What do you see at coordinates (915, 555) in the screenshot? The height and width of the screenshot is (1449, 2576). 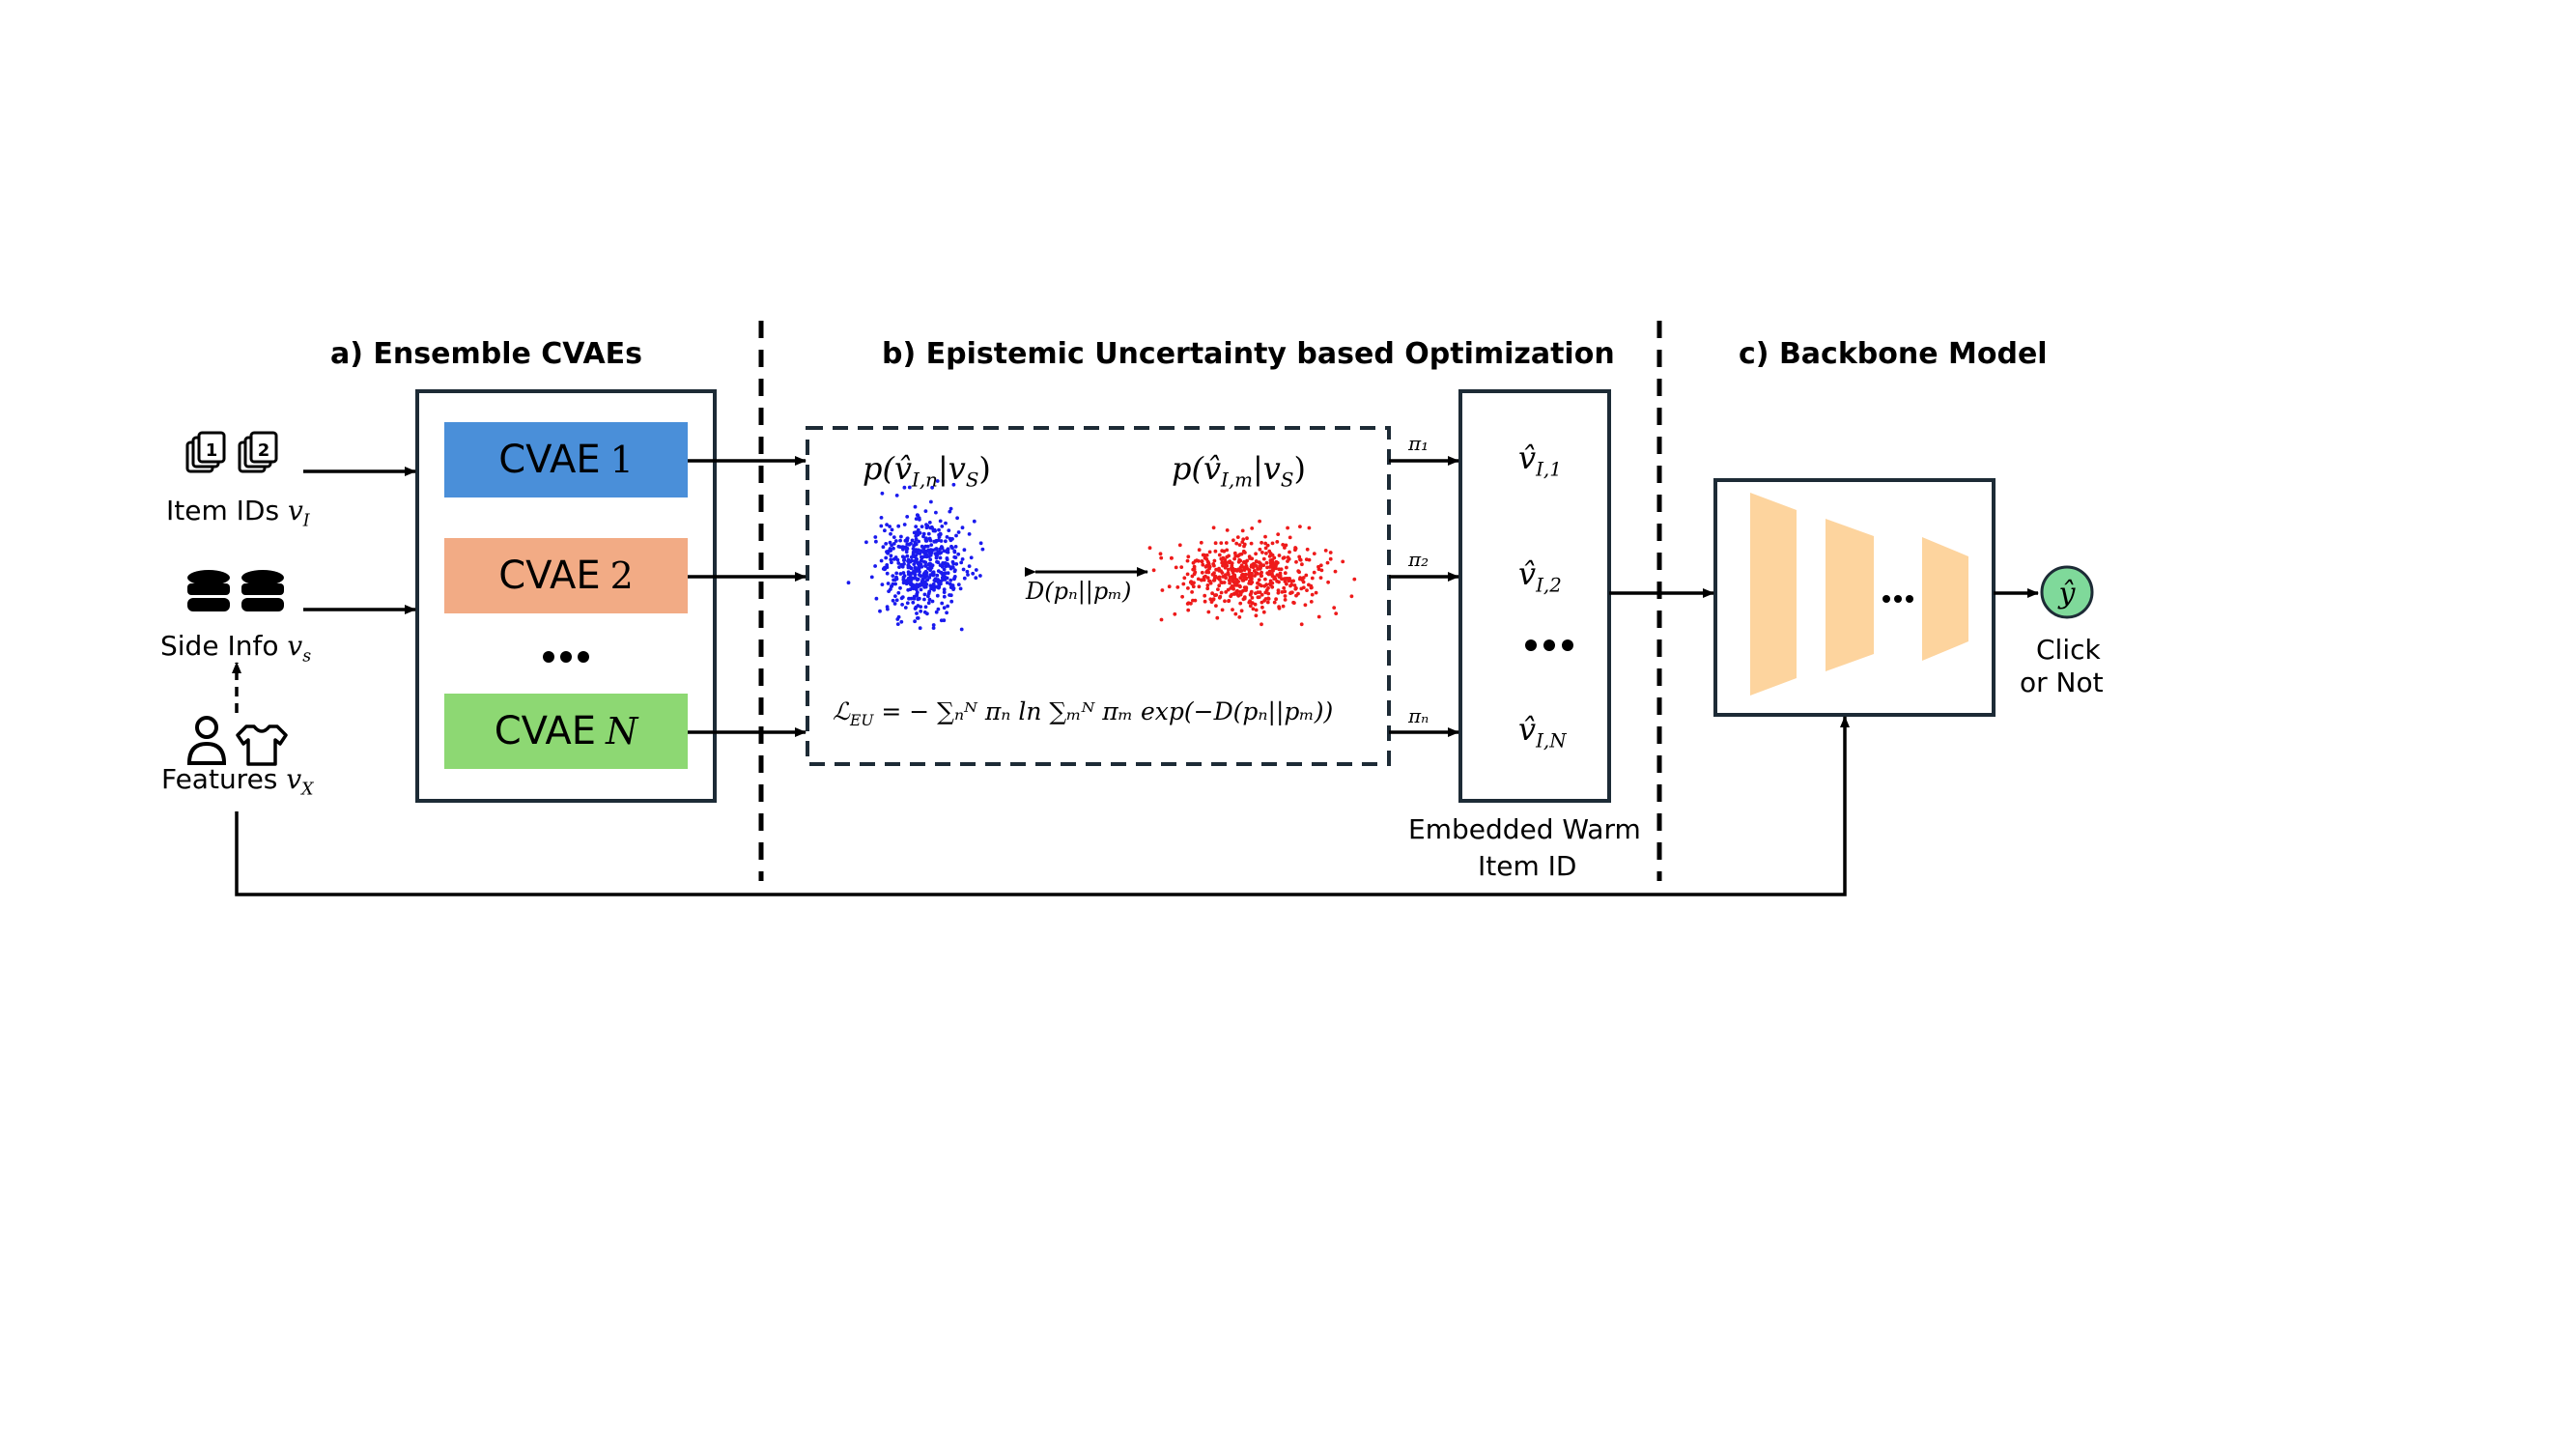 I see `distribution-cloud-left` at bounding box center [915, 555].